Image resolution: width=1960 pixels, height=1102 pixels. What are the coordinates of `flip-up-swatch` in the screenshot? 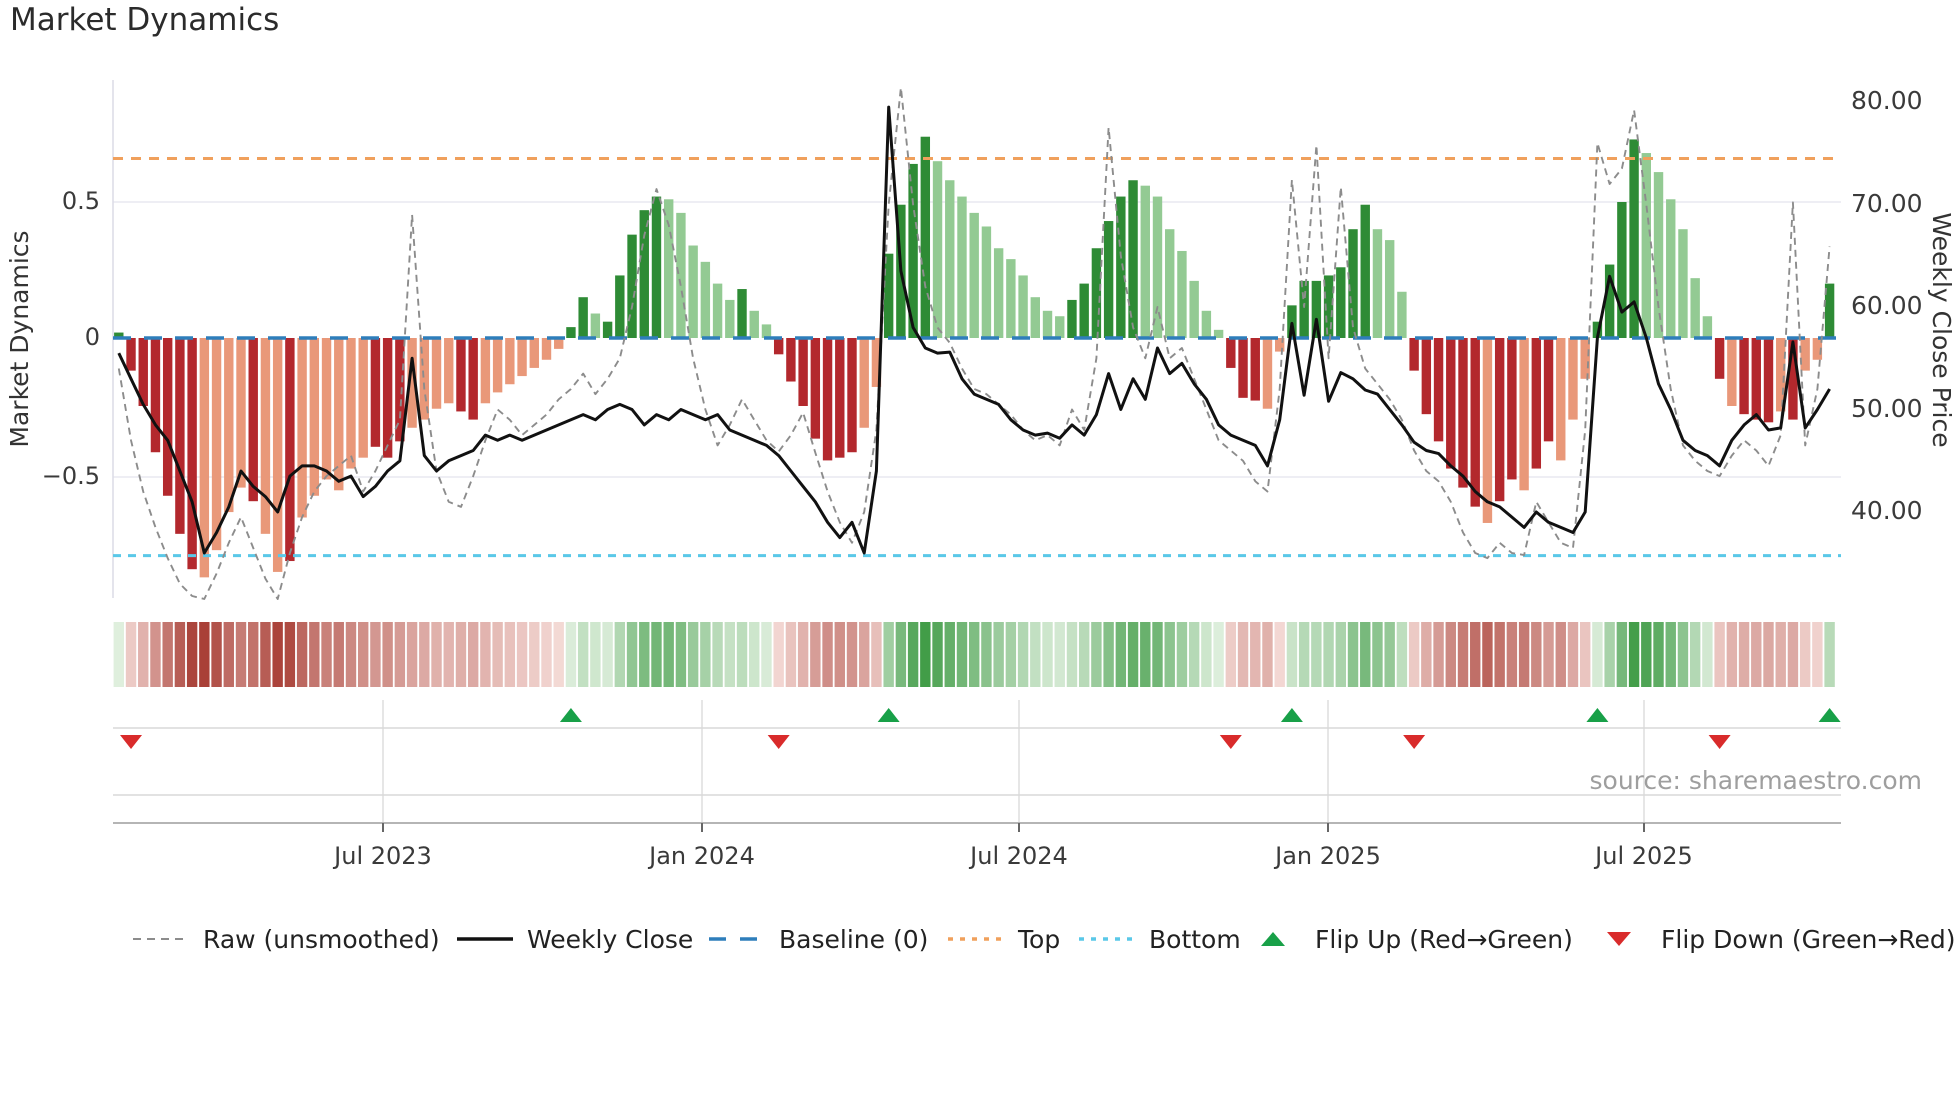 It's located at (1273, 939).